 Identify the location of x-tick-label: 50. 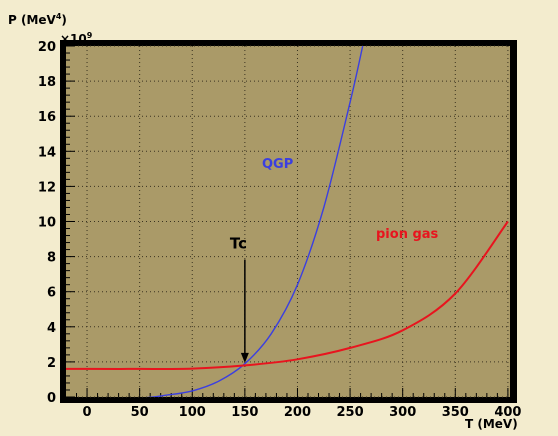
(140, 412).